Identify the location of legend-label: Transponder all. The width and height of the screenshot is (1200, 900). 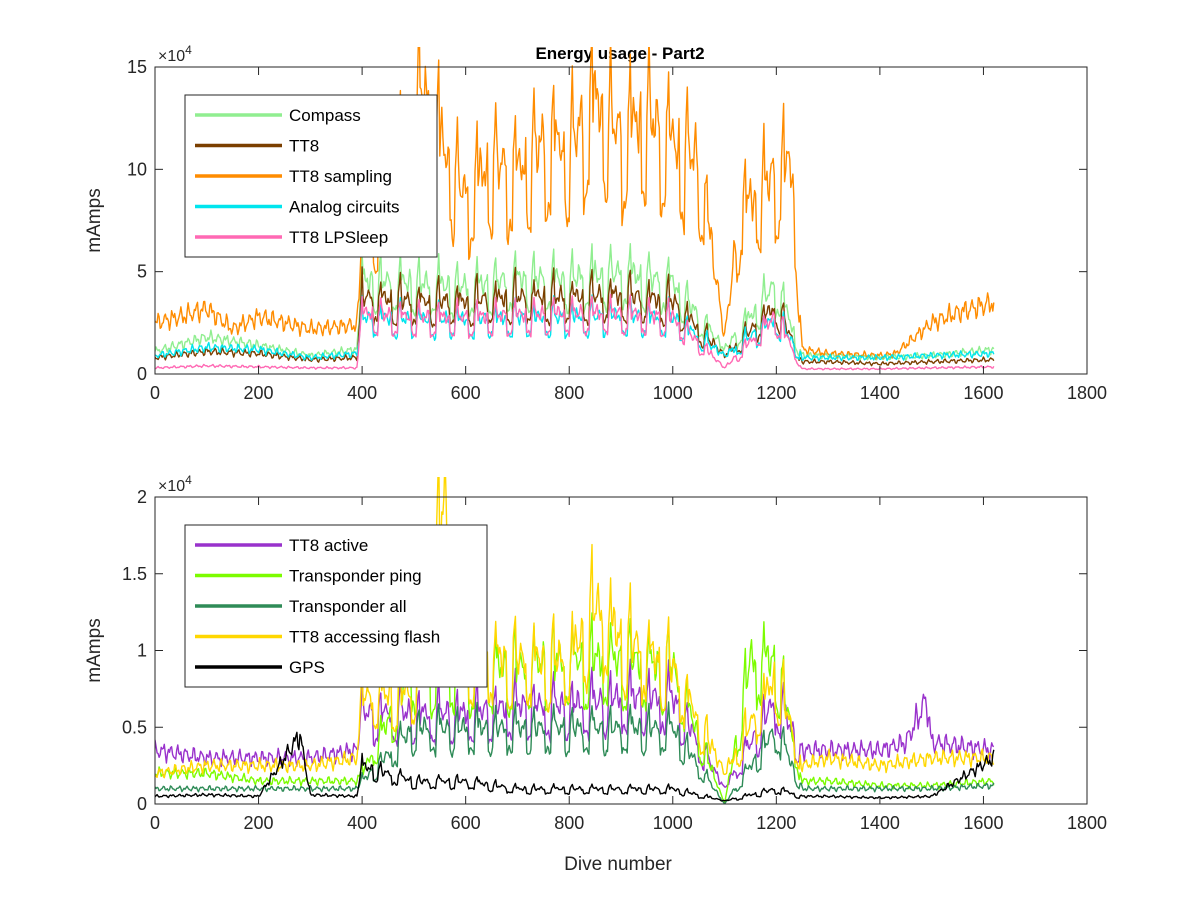
(348, 606).